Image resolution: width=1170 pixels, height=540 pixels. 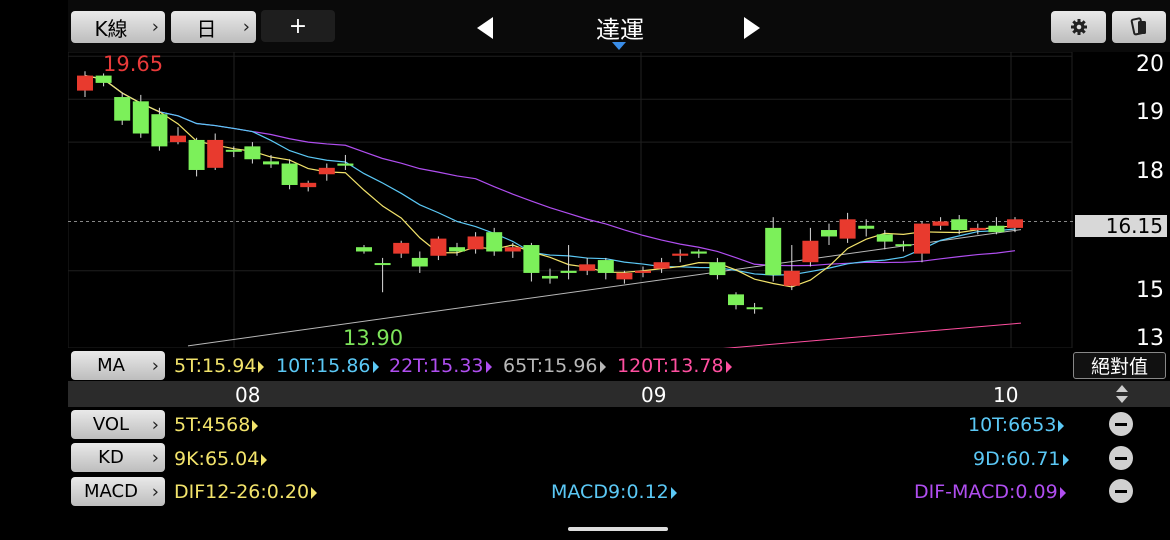 I want to click on ma-120-value: 120T:13.78, so click(x=670, y=366).